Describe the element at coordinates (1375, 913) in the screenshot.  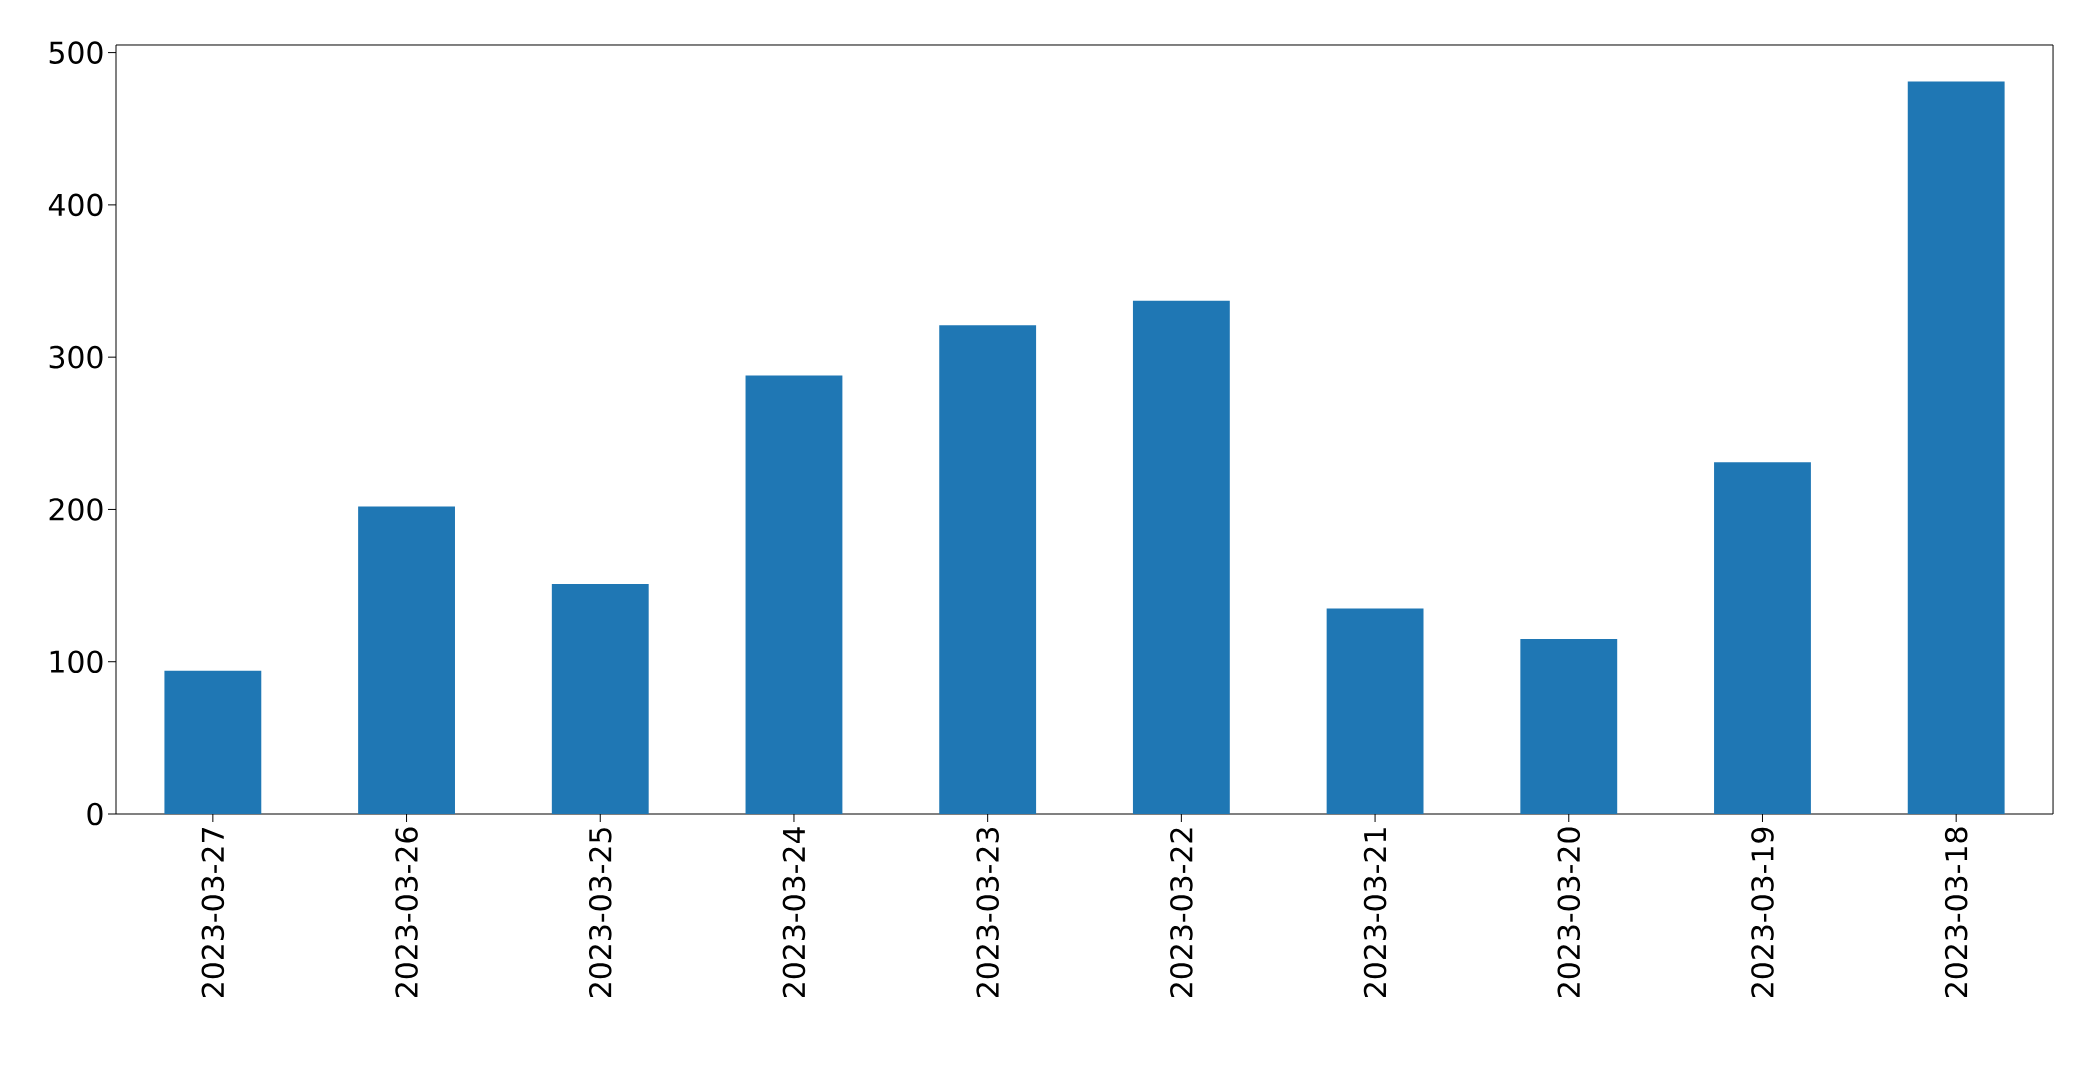
I see `x-tick-label: 2023-03-21` at that location.